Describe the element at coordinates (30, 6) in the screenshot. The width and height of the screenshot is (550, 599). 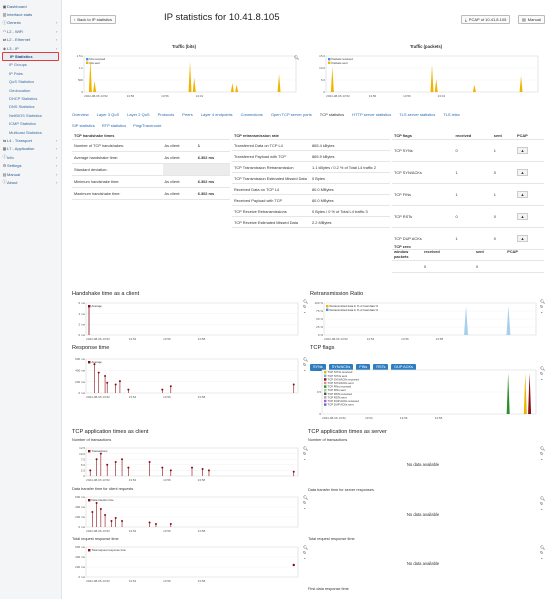
I see `sidebar-item: ▣ Dashboard` at that location.